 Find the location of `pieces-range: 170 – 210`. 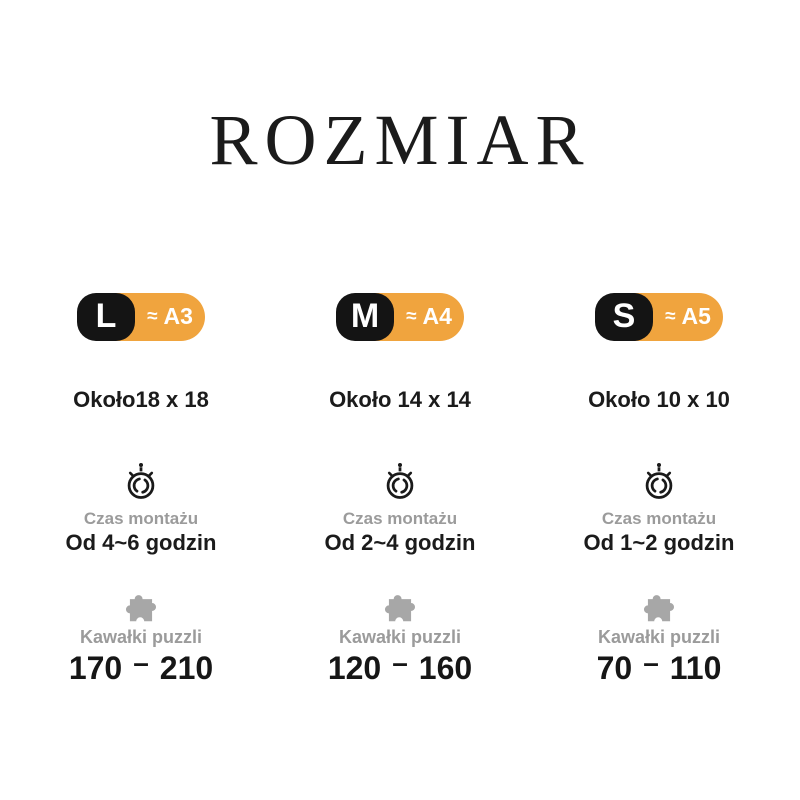

pieces-range: 170 – 210 is located at coordinates (141, 667).